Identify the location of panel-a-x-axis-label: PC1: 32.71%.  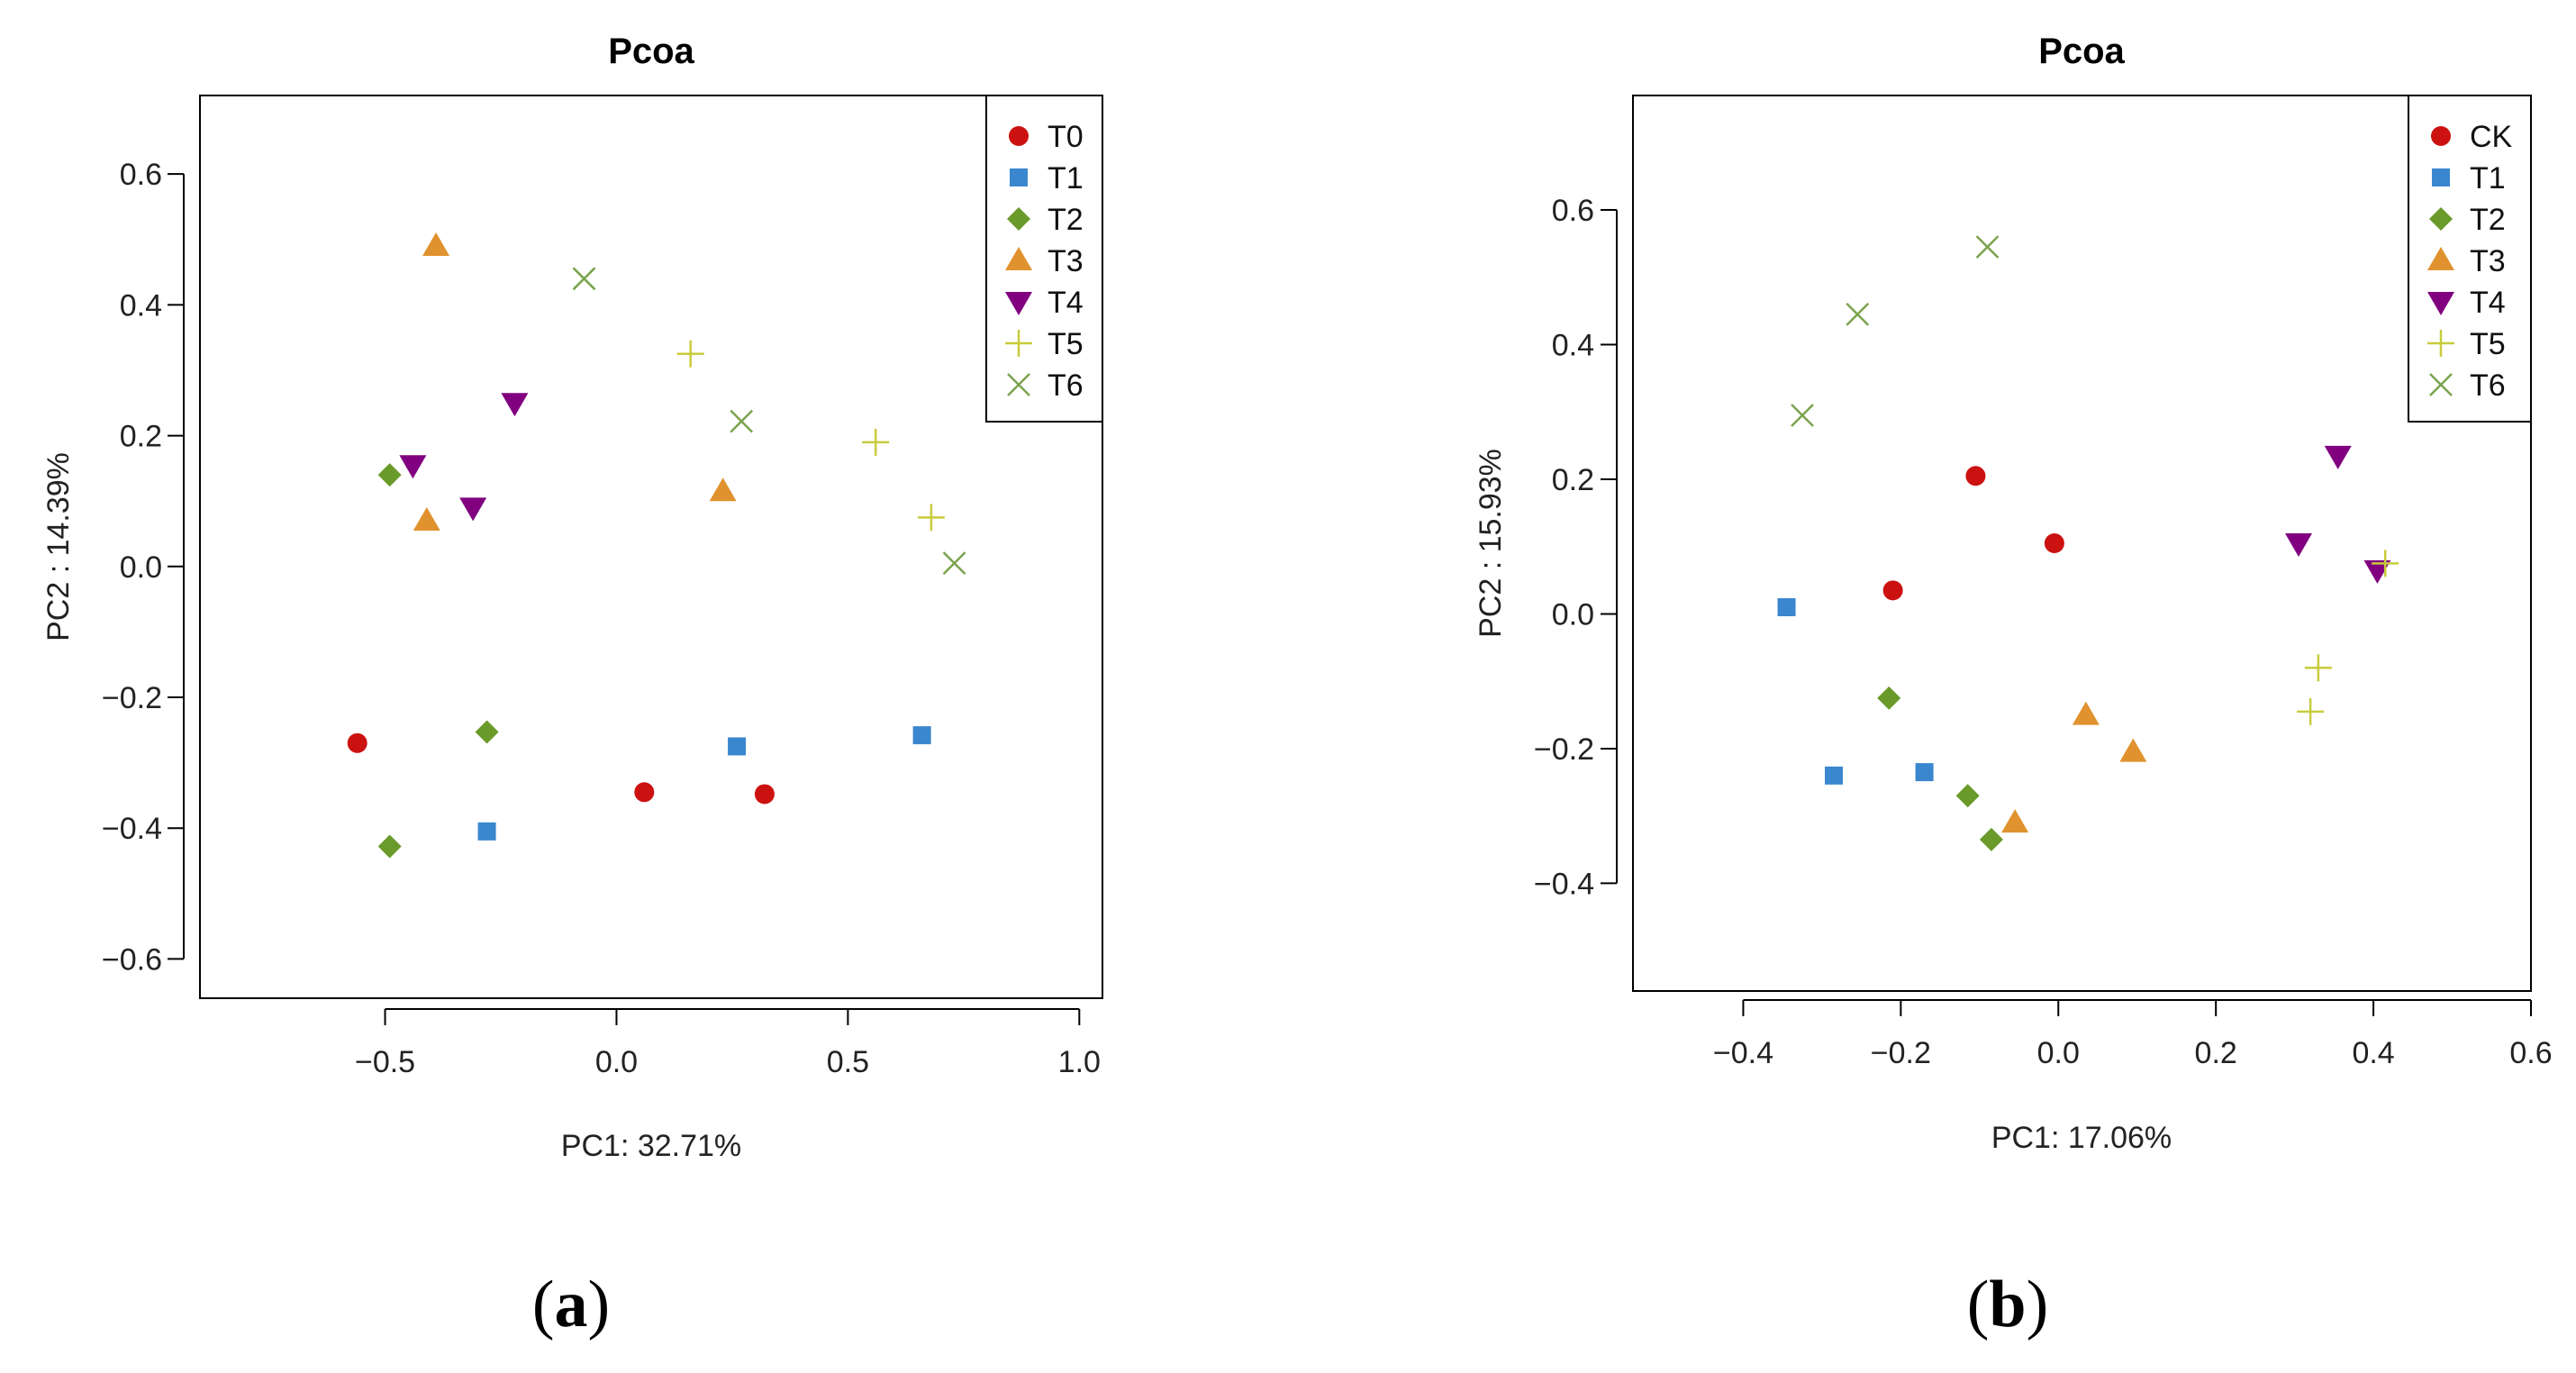
(651, 1146).